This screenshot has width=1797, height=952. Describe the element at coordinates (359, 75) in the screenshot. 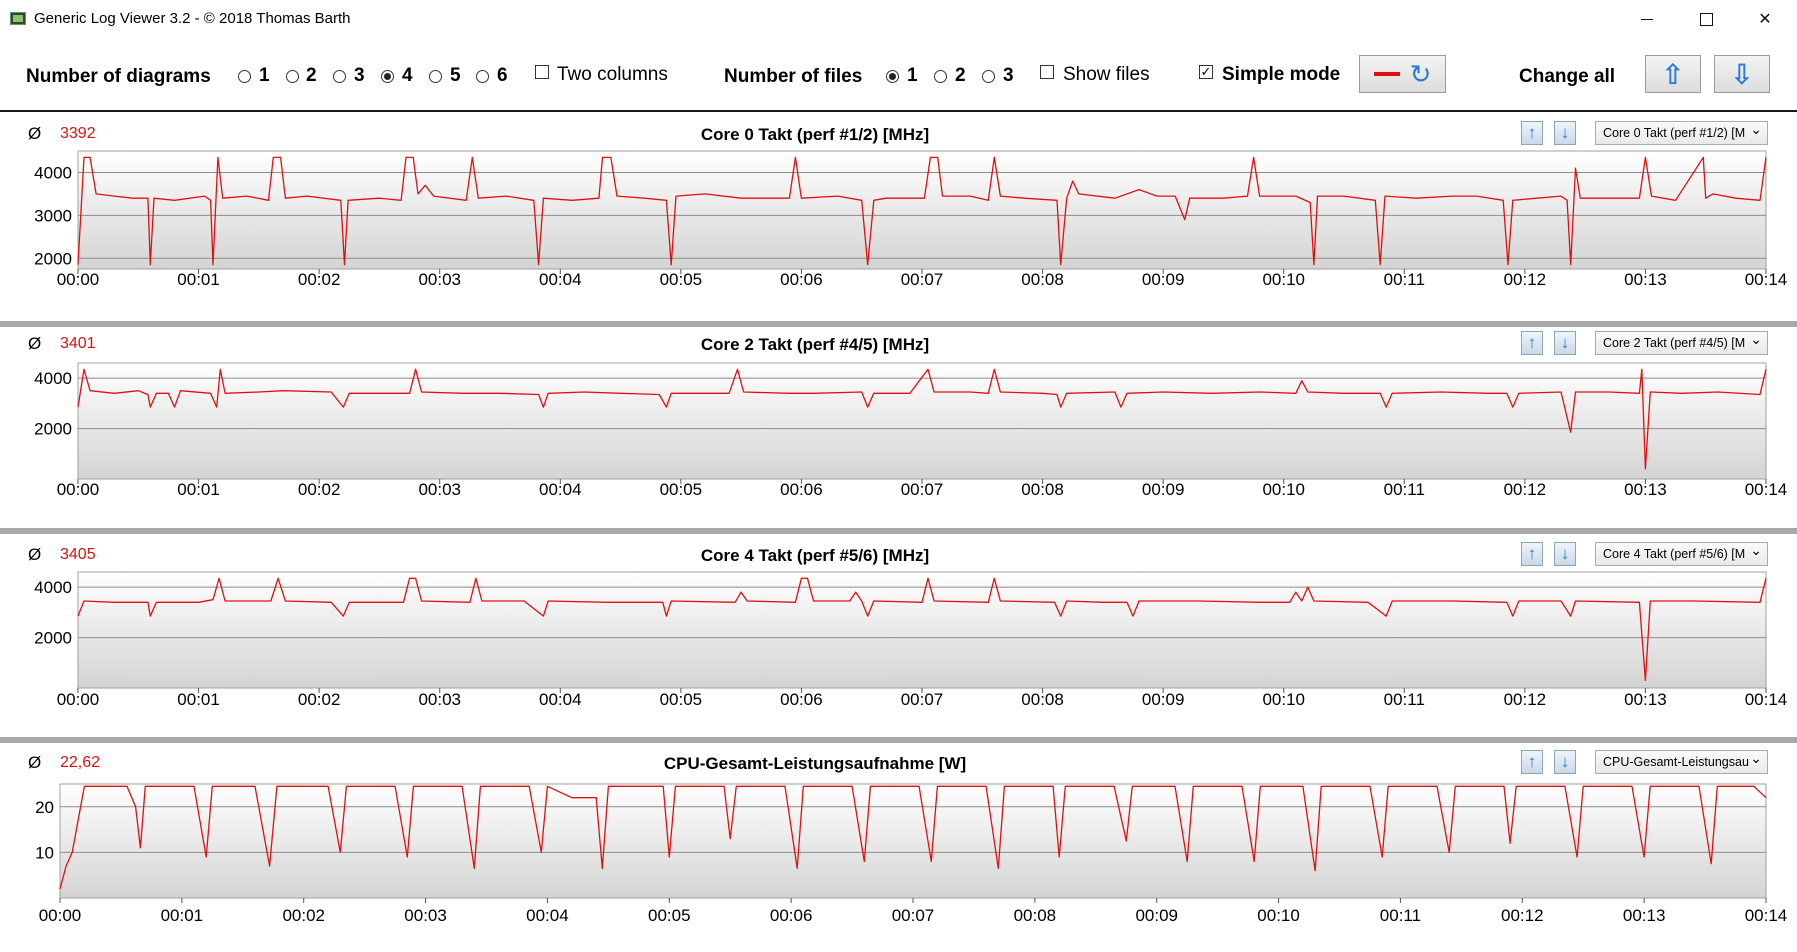

I see `diagram-radio-label: 3` at that location.